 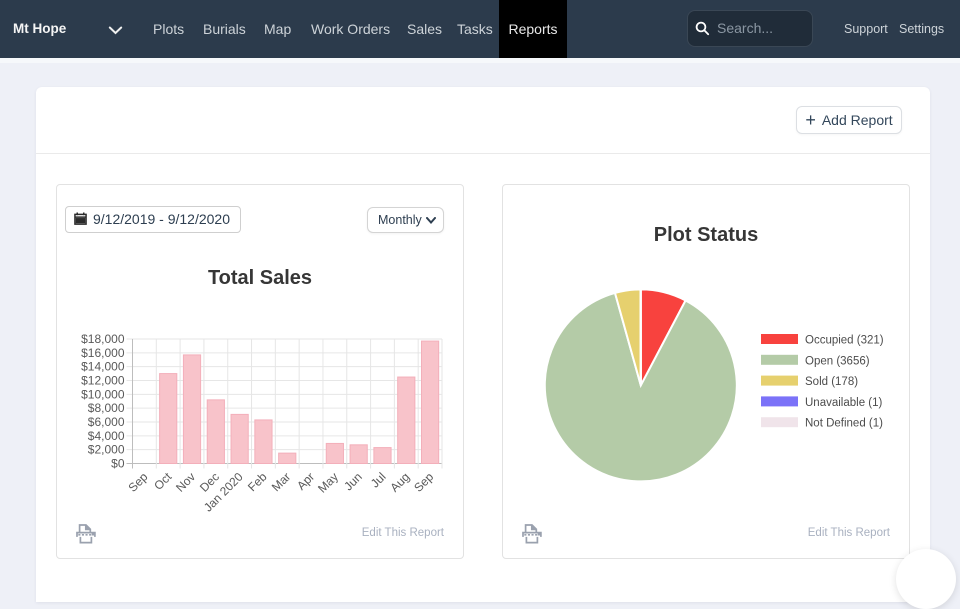 What do you see at coordinates (831, 382) in the screenshot?
I see `svg-text: Sold (178)` at bounding box center [831, 382].